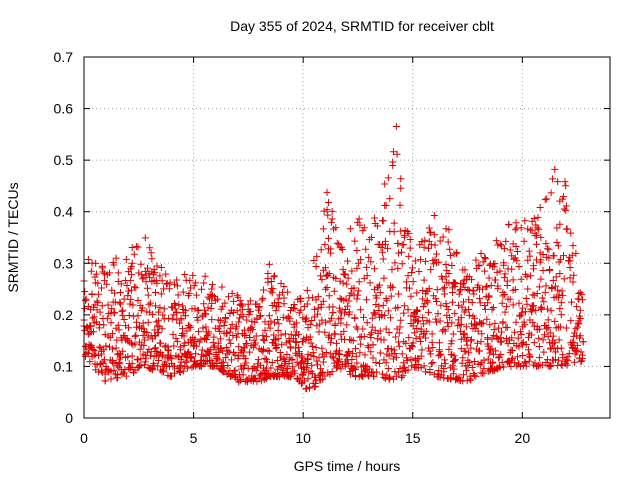 This screenshot has height=480, width=640. Describe the element at coordinates (13, 237) in the screenshot. I see `y-axis-title: SRMTID / TECUs` at that location.